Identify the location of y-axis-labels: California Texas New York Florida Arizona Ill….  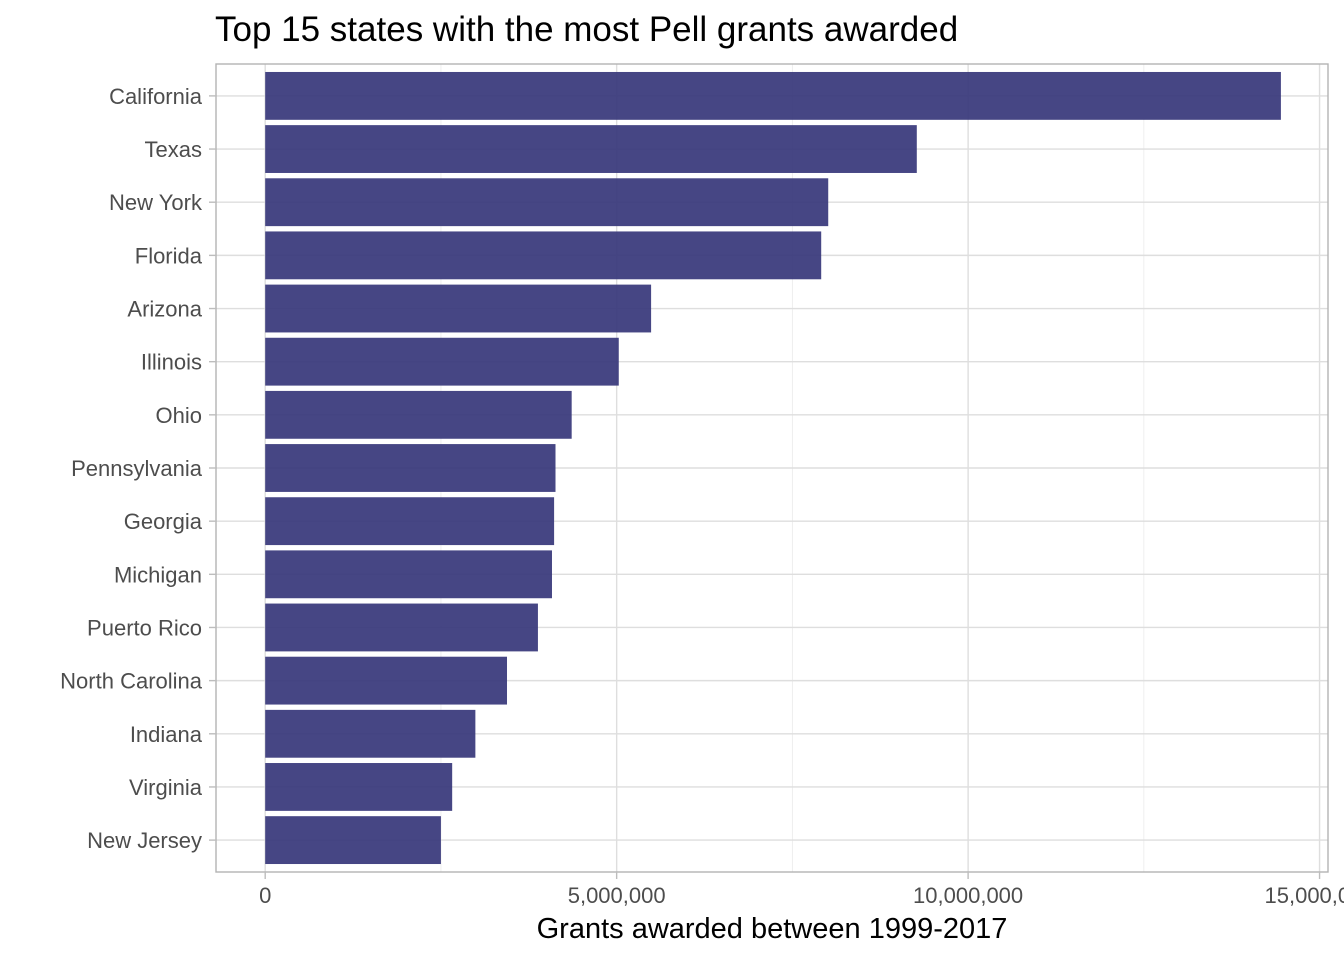
(131, 468).